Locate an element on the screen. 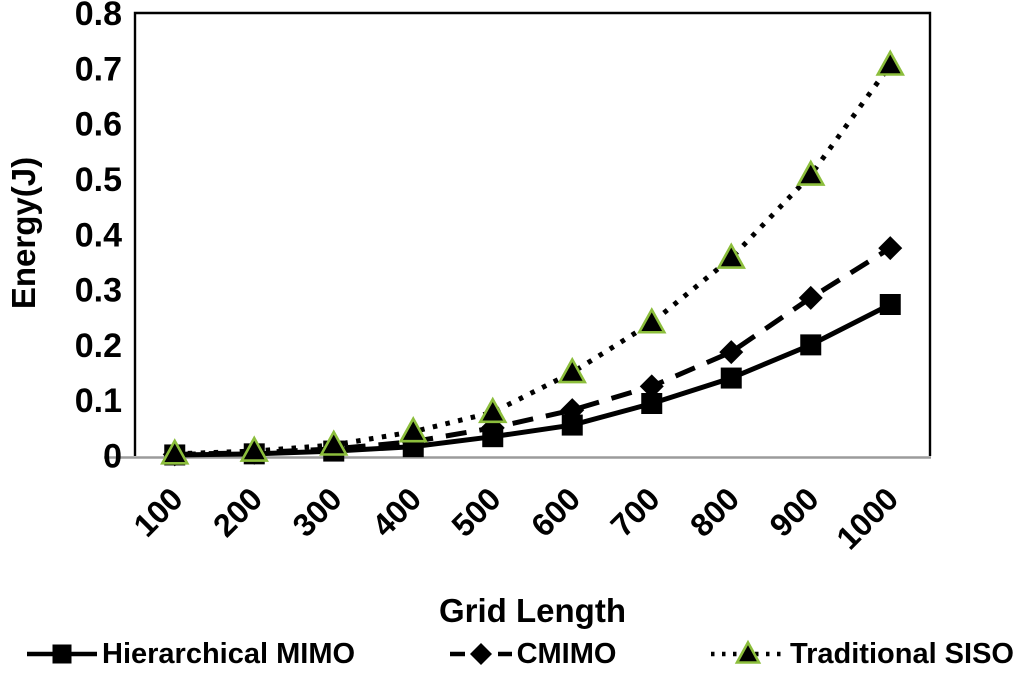 This screenshot has height=678, width=1024. svg-text: 0.6 is located at coordinates (98, 125).